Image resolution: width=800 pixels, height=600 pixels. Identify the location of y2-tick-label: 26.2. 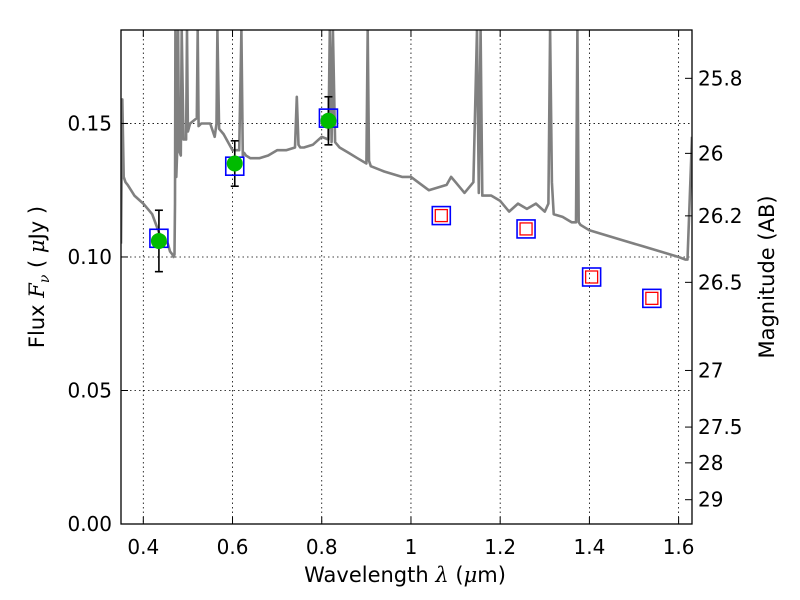
(720, 216).